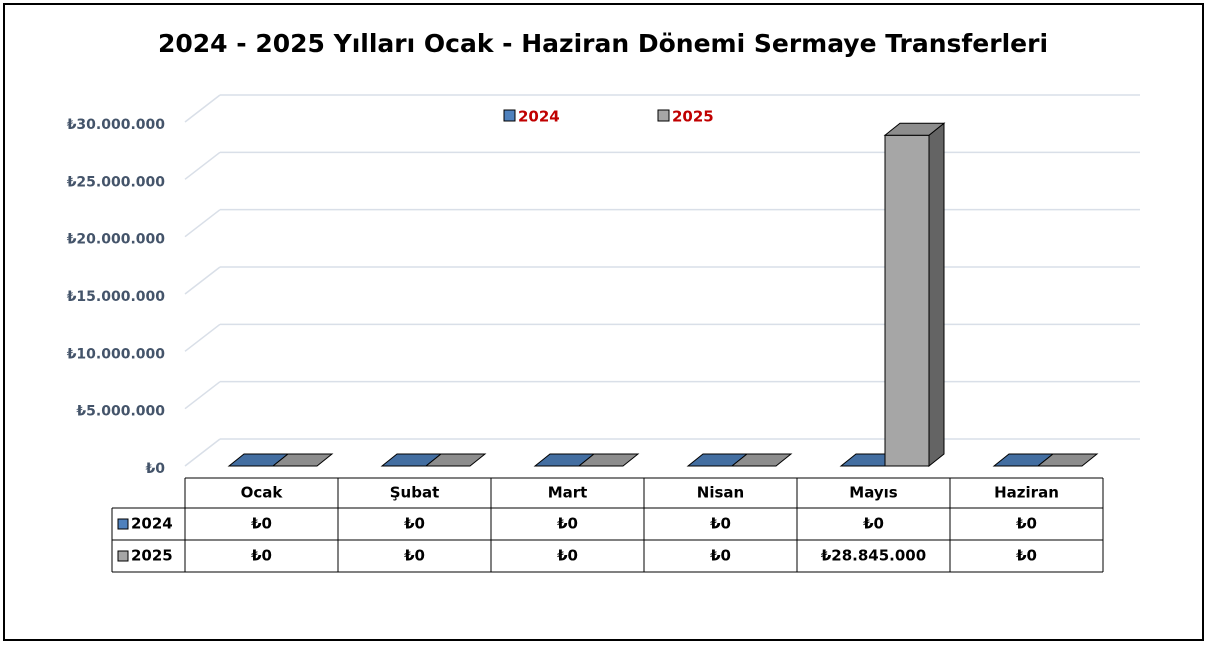  What do you see at coordinates (116, 297) in the screenshot?
I see `y-tick-label: ₺15.000.000` at bounding box center [116, 297].